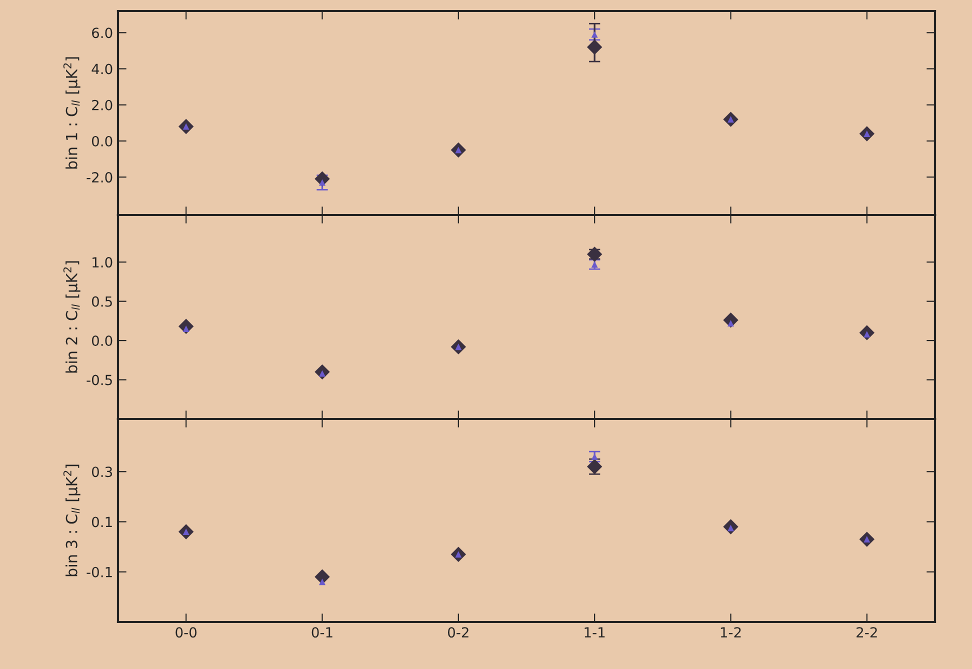 This screenshot has height=669, width=972. I want to click on x-tick-label: 2-2, so click(866, 632).